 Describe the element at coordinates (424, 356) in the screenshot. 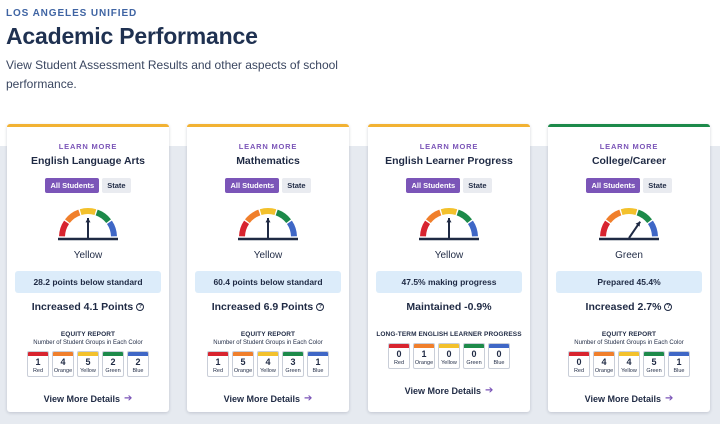

I see `equity-cell-orange: 1 Orange` at that location.